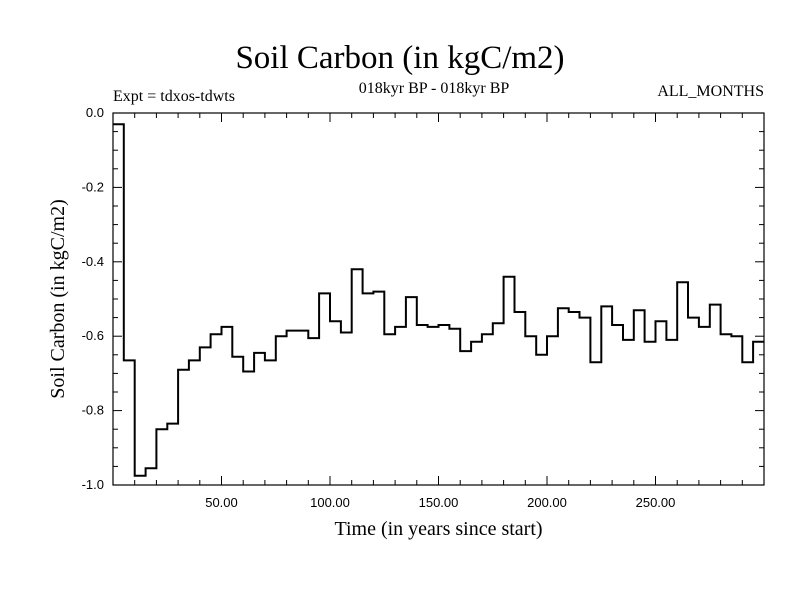  Describe the element at coordinates (93, 410) in the screenshot. I see `y-tick-label: -0.8` at that location.